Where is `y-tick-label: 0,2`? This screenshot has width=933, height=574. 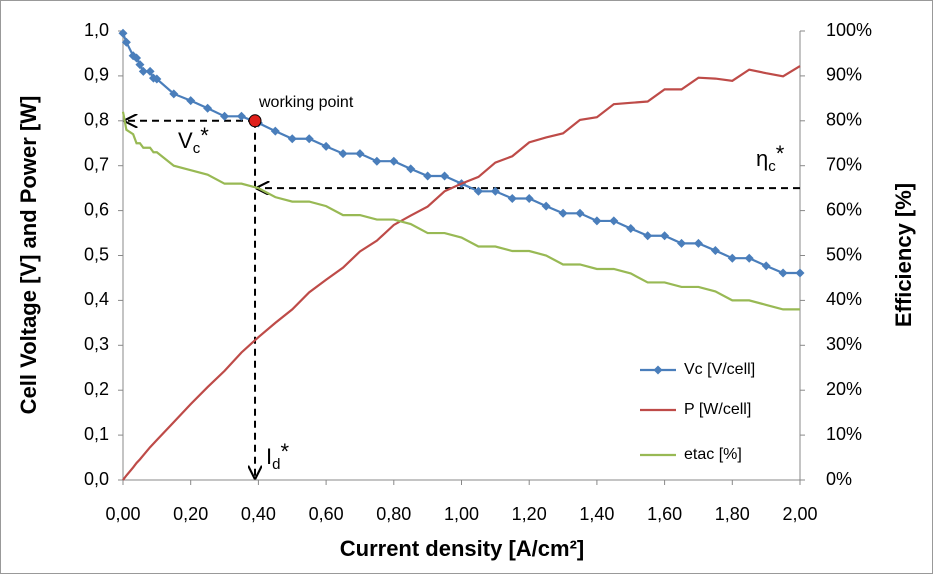
y-tick-label: 0,2 is located at coordinates (96, 389).